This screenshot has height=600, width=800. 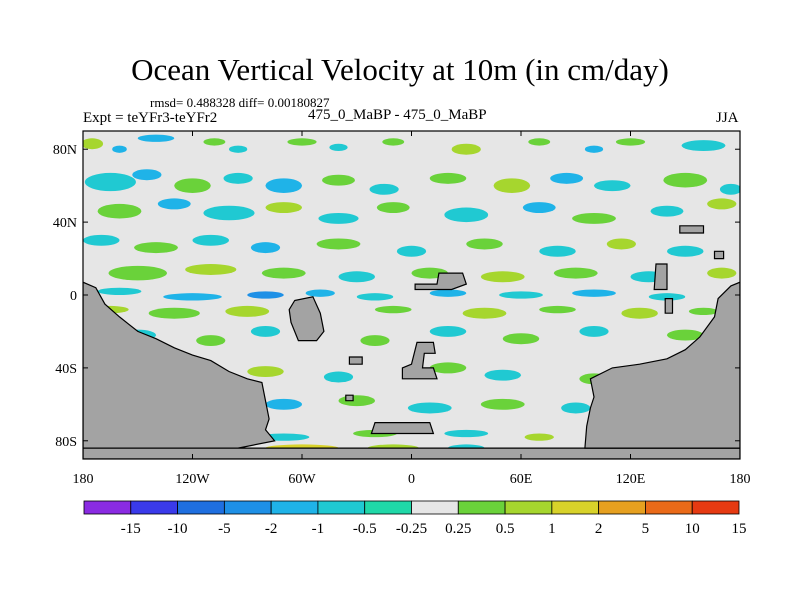 What do you see at coordinates (65, 223) in the screenshot?
I see `y-tick-label: 40N` at bounding box center [65, 223].